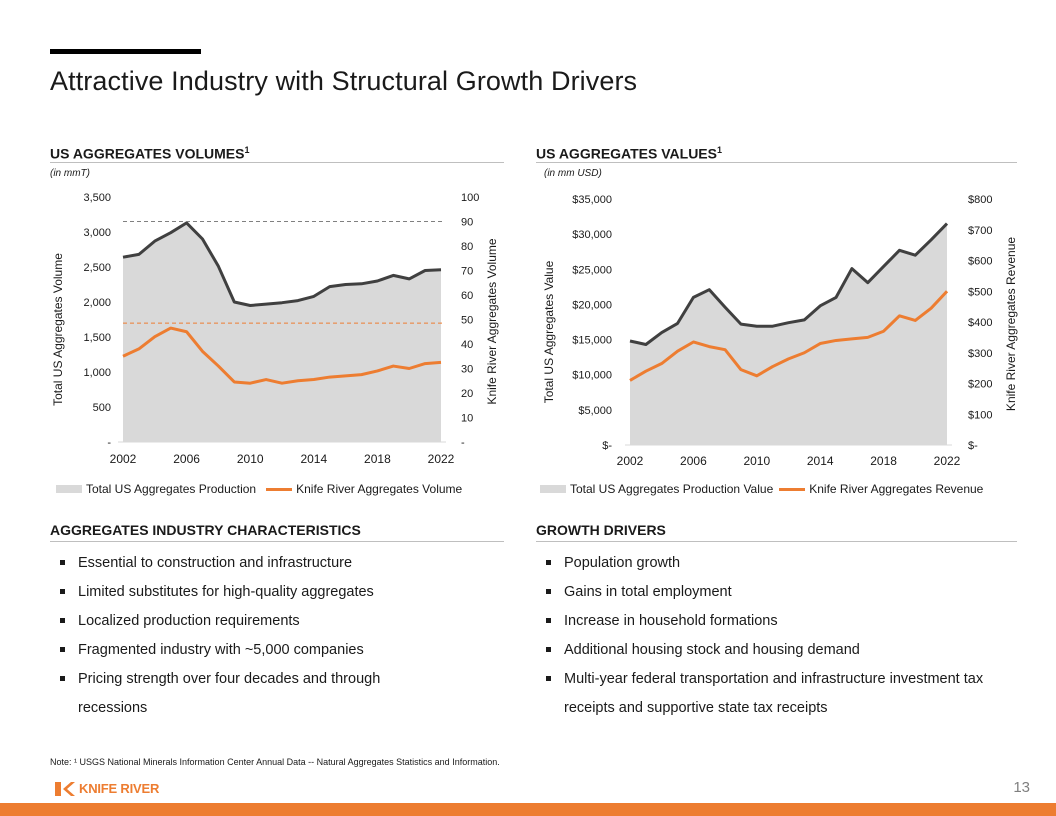 This screenshot has height=816, width=1056. I want to click on y-tick-label: $-, so click(607, 446).